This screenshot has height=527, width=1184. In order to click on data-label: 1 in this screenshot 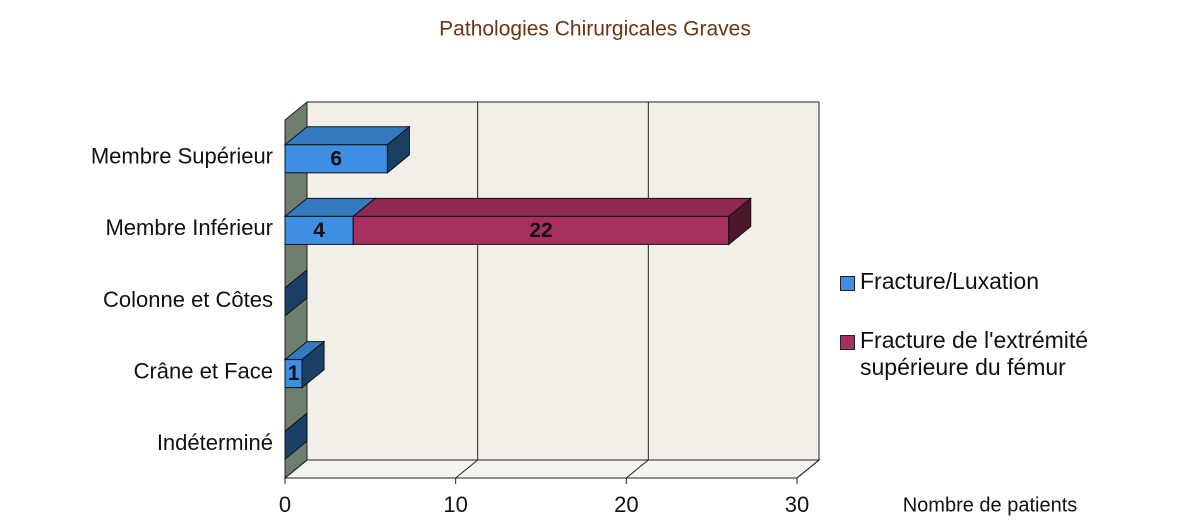, I will do `click(294, 373)`.